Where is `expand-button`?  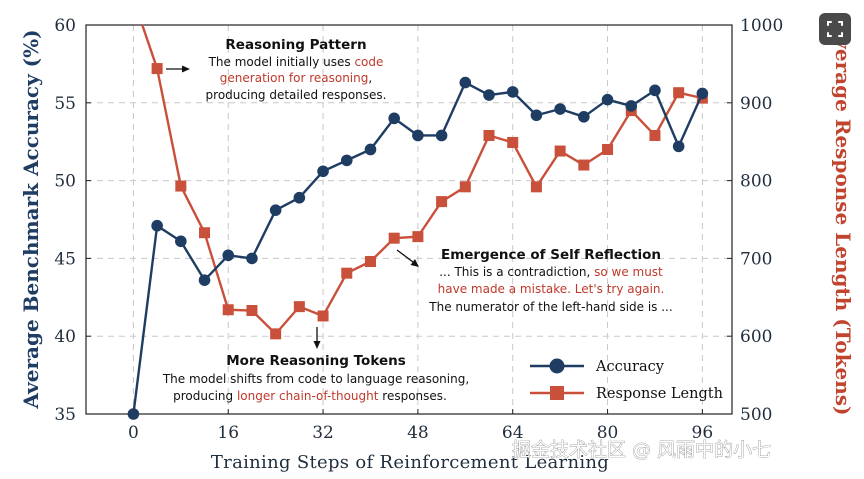 expand-button is located at coordinates (835, 29).